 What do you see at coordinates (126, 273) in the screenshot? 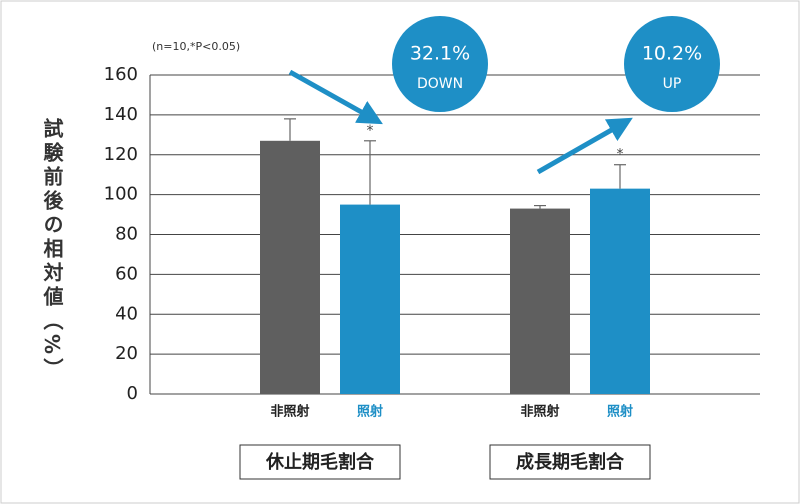
I see `y-tick-label: 60` at bounding box center [126, 273].